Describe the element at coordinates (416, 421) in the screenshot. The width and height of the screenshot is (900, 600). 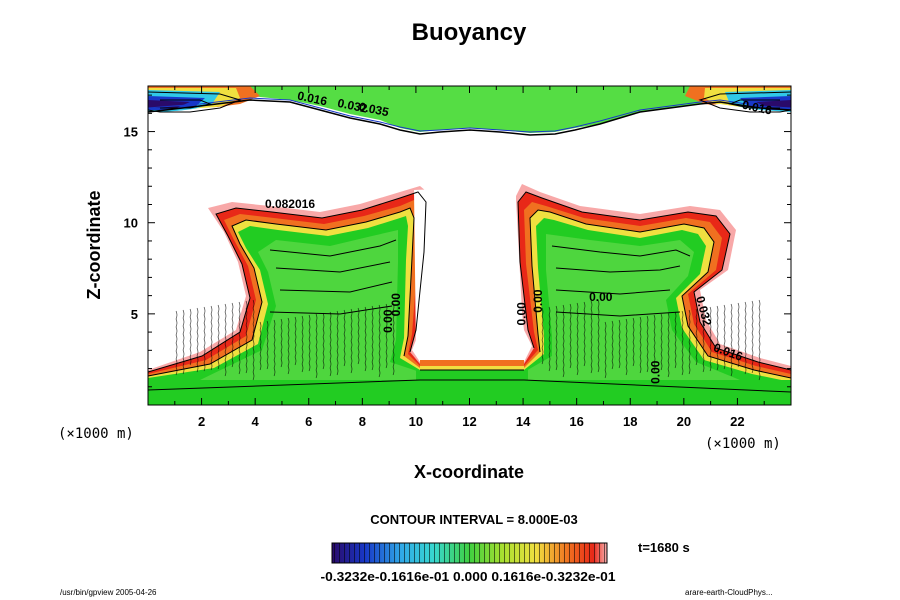
I see `x-tick-label: 10` at that location.